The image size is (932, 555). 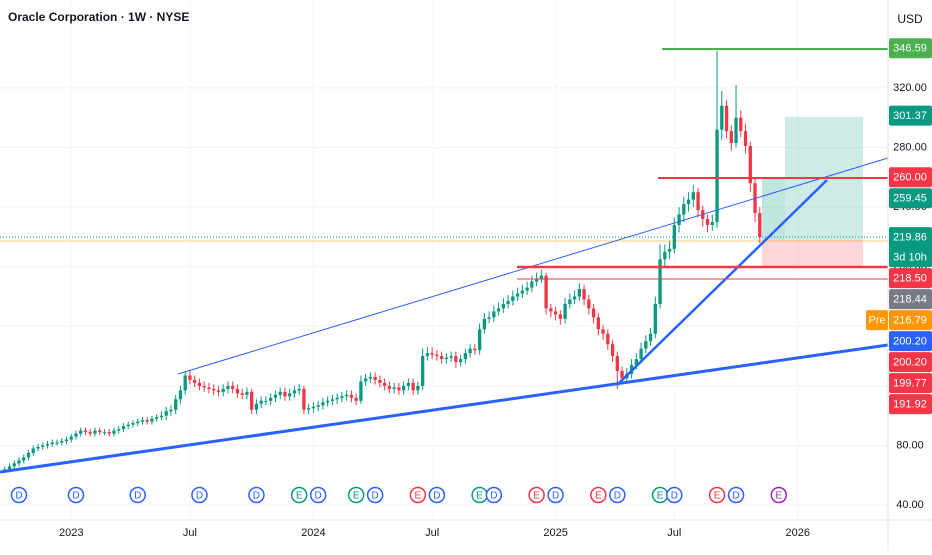 What do you see at coordinates (555, 533) in the screenshot?
I see `x-tick-label: 2025` at bounding box center [555, 533].